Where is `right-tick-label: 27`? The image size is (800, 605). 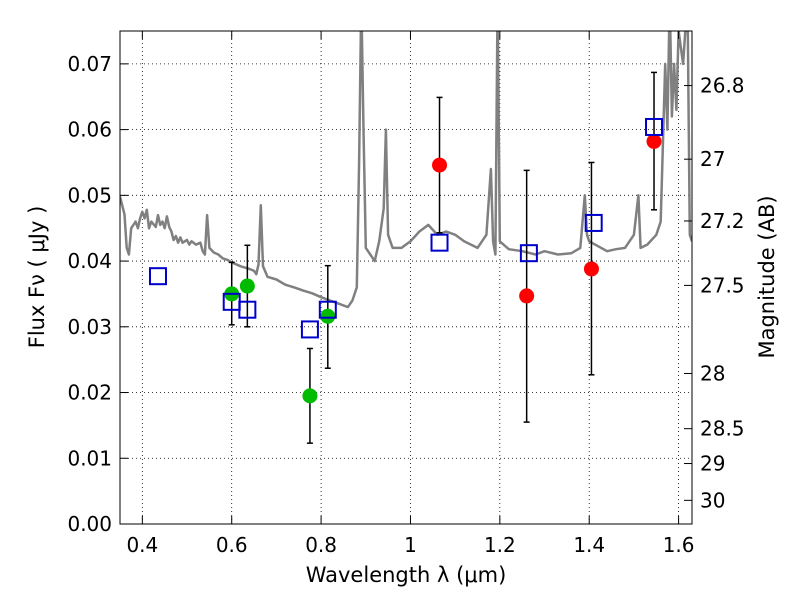 right-tick-label: 27 is located at coordinates (712, 159).